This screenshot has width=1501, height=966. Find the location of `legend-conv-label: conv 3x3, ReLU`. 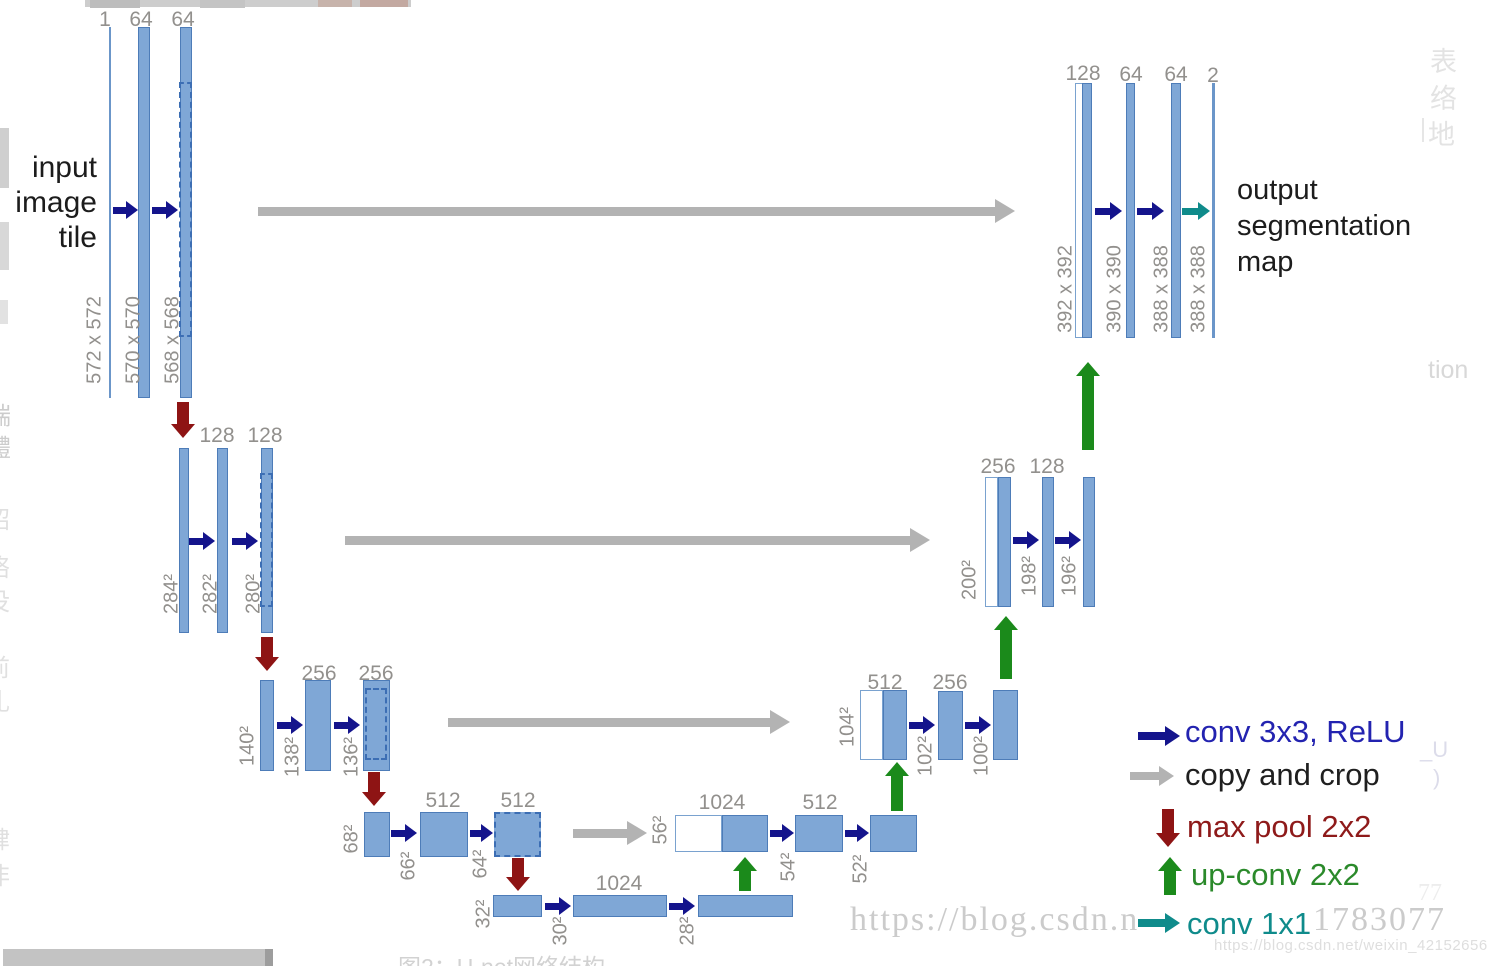

legend-conv-label: conv 3x3, ReLU is located at coordinates (1295, 731).